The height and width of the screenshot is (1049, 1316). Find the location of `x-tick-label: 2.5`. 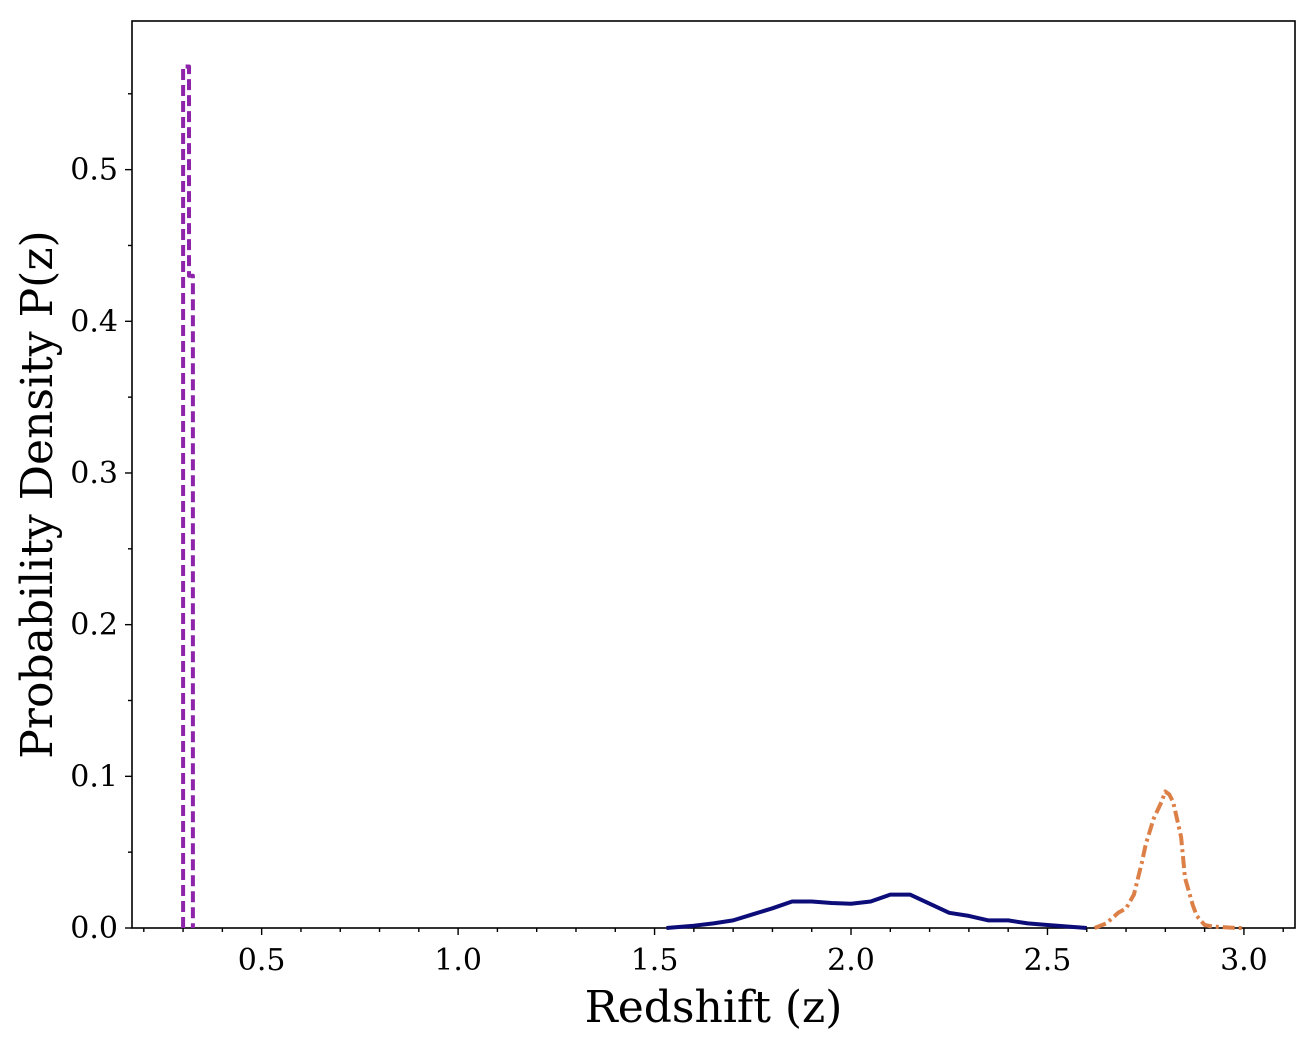

x-tick-label: 2.5 is located at coordinates (1048, 960).